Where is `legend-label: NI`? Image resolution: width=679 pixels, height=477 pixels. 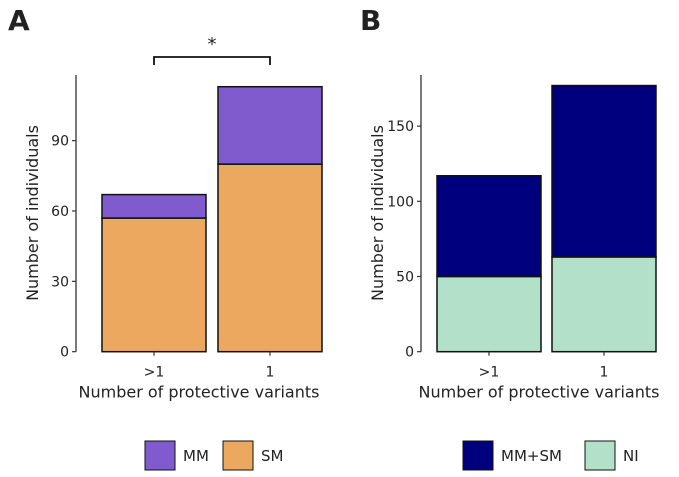
legend-label: NI is located at coordinates (631, 456).